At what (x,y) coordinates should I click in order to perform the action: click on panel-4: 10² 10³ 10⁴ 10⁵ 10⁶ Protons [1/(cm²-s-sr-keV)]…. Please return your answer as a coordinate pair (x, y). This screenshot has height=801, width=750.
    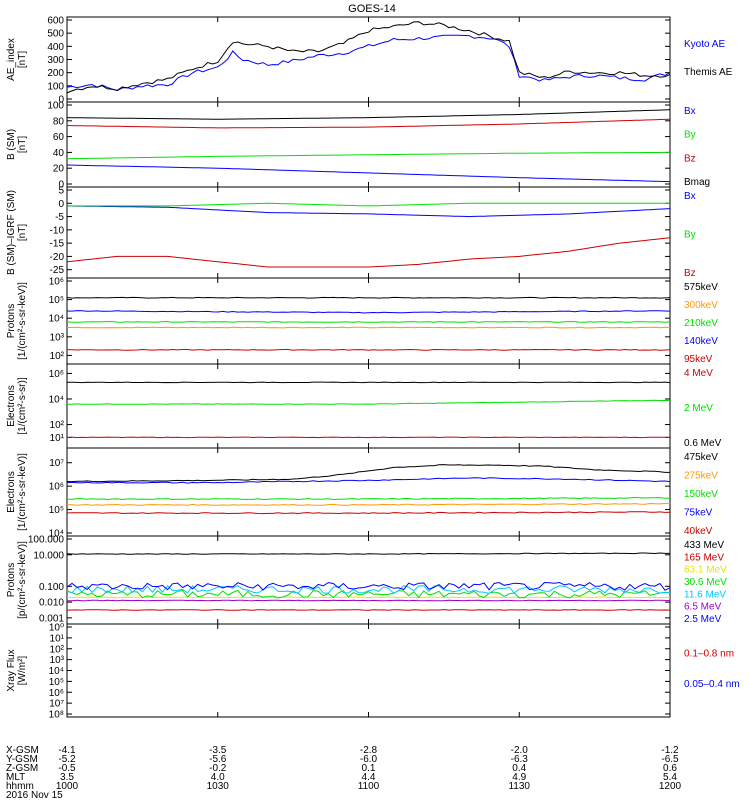
    Looking at the image, I should click on (362, 321).